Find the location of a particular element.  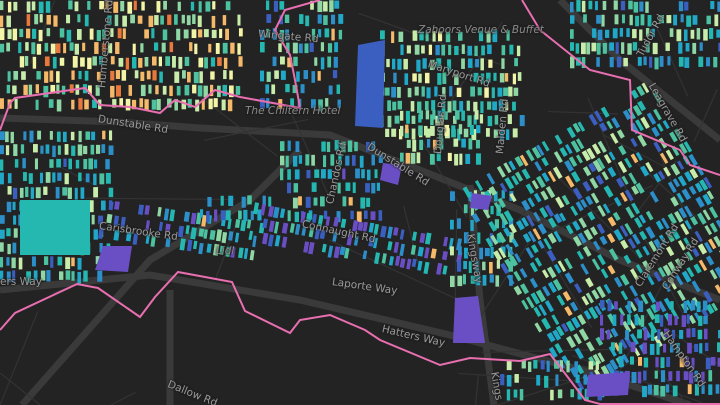

building-block is located at coordinates (181, 231).